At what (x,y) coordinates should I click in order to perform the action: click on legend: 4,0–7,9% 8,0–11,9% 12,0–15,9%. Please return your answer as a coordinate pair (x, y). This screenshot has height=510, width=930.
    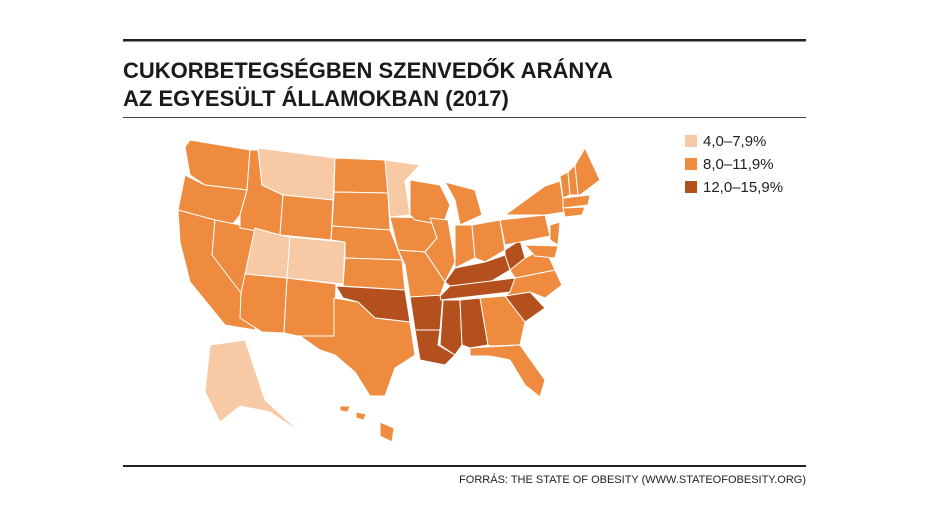
    Looking at the image, I should click on (734, 164).